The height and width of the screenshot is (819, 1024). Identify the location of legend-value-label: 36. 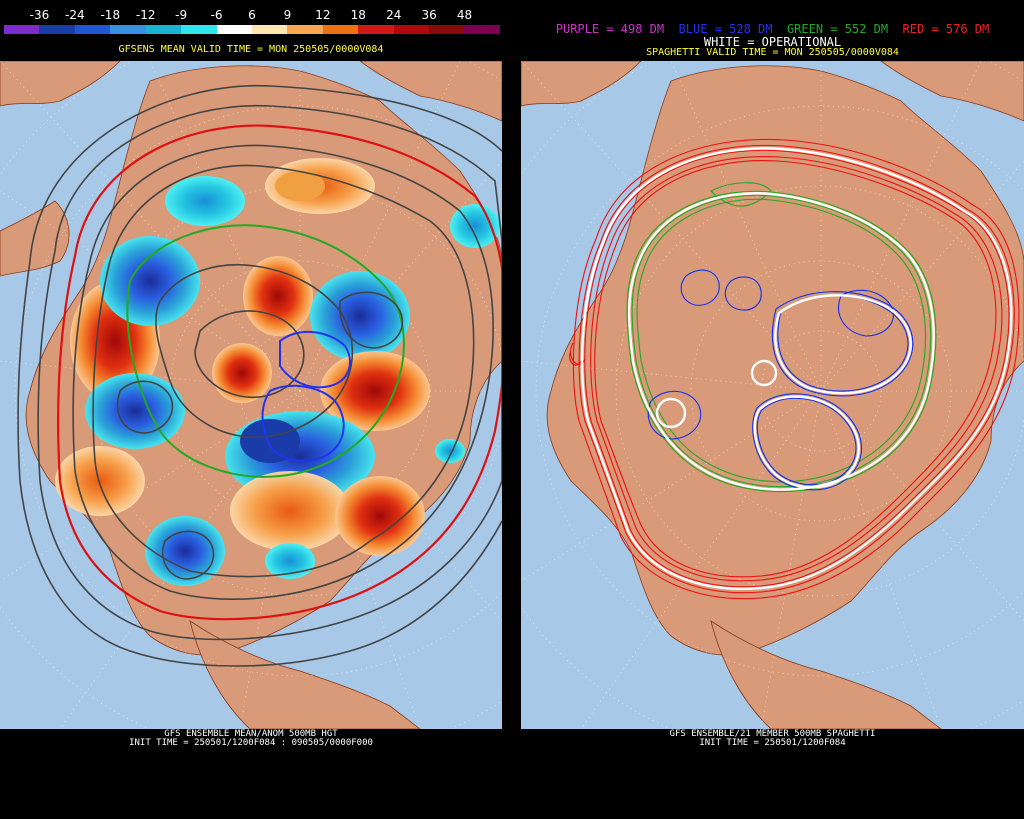
(429, 15).